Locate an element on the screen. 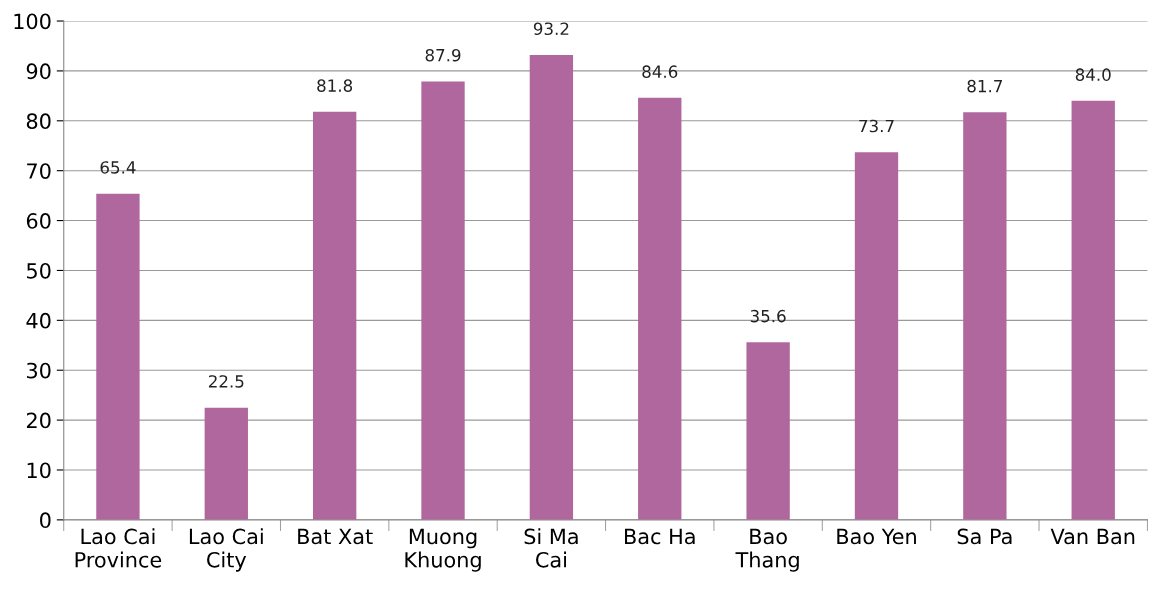  y-tick-label: 90 is located at coordinates (38, 71).